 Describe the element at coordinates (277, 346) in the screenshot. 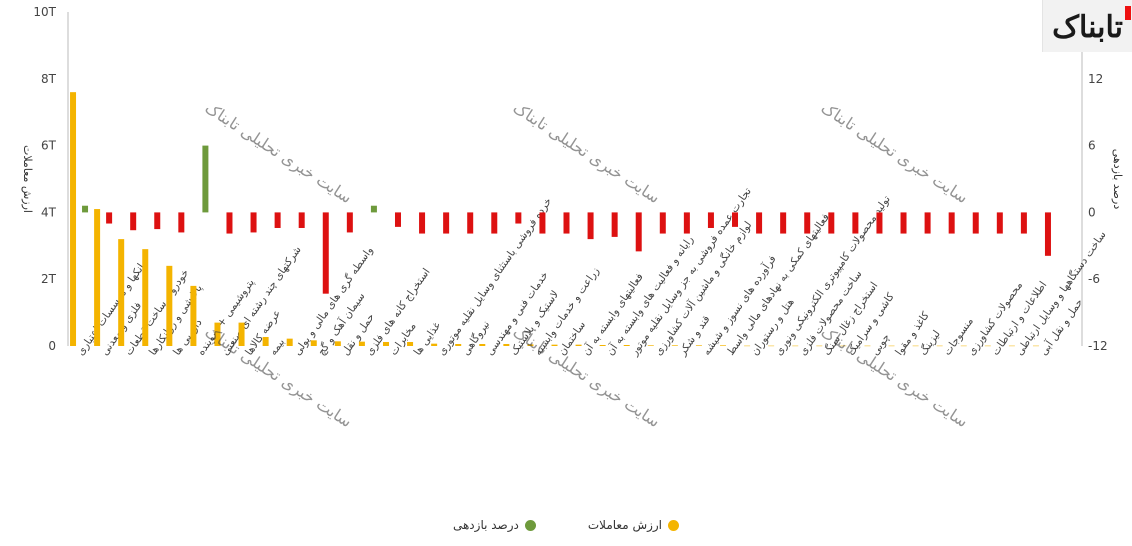

I see `category-label: بیمه` at that location.